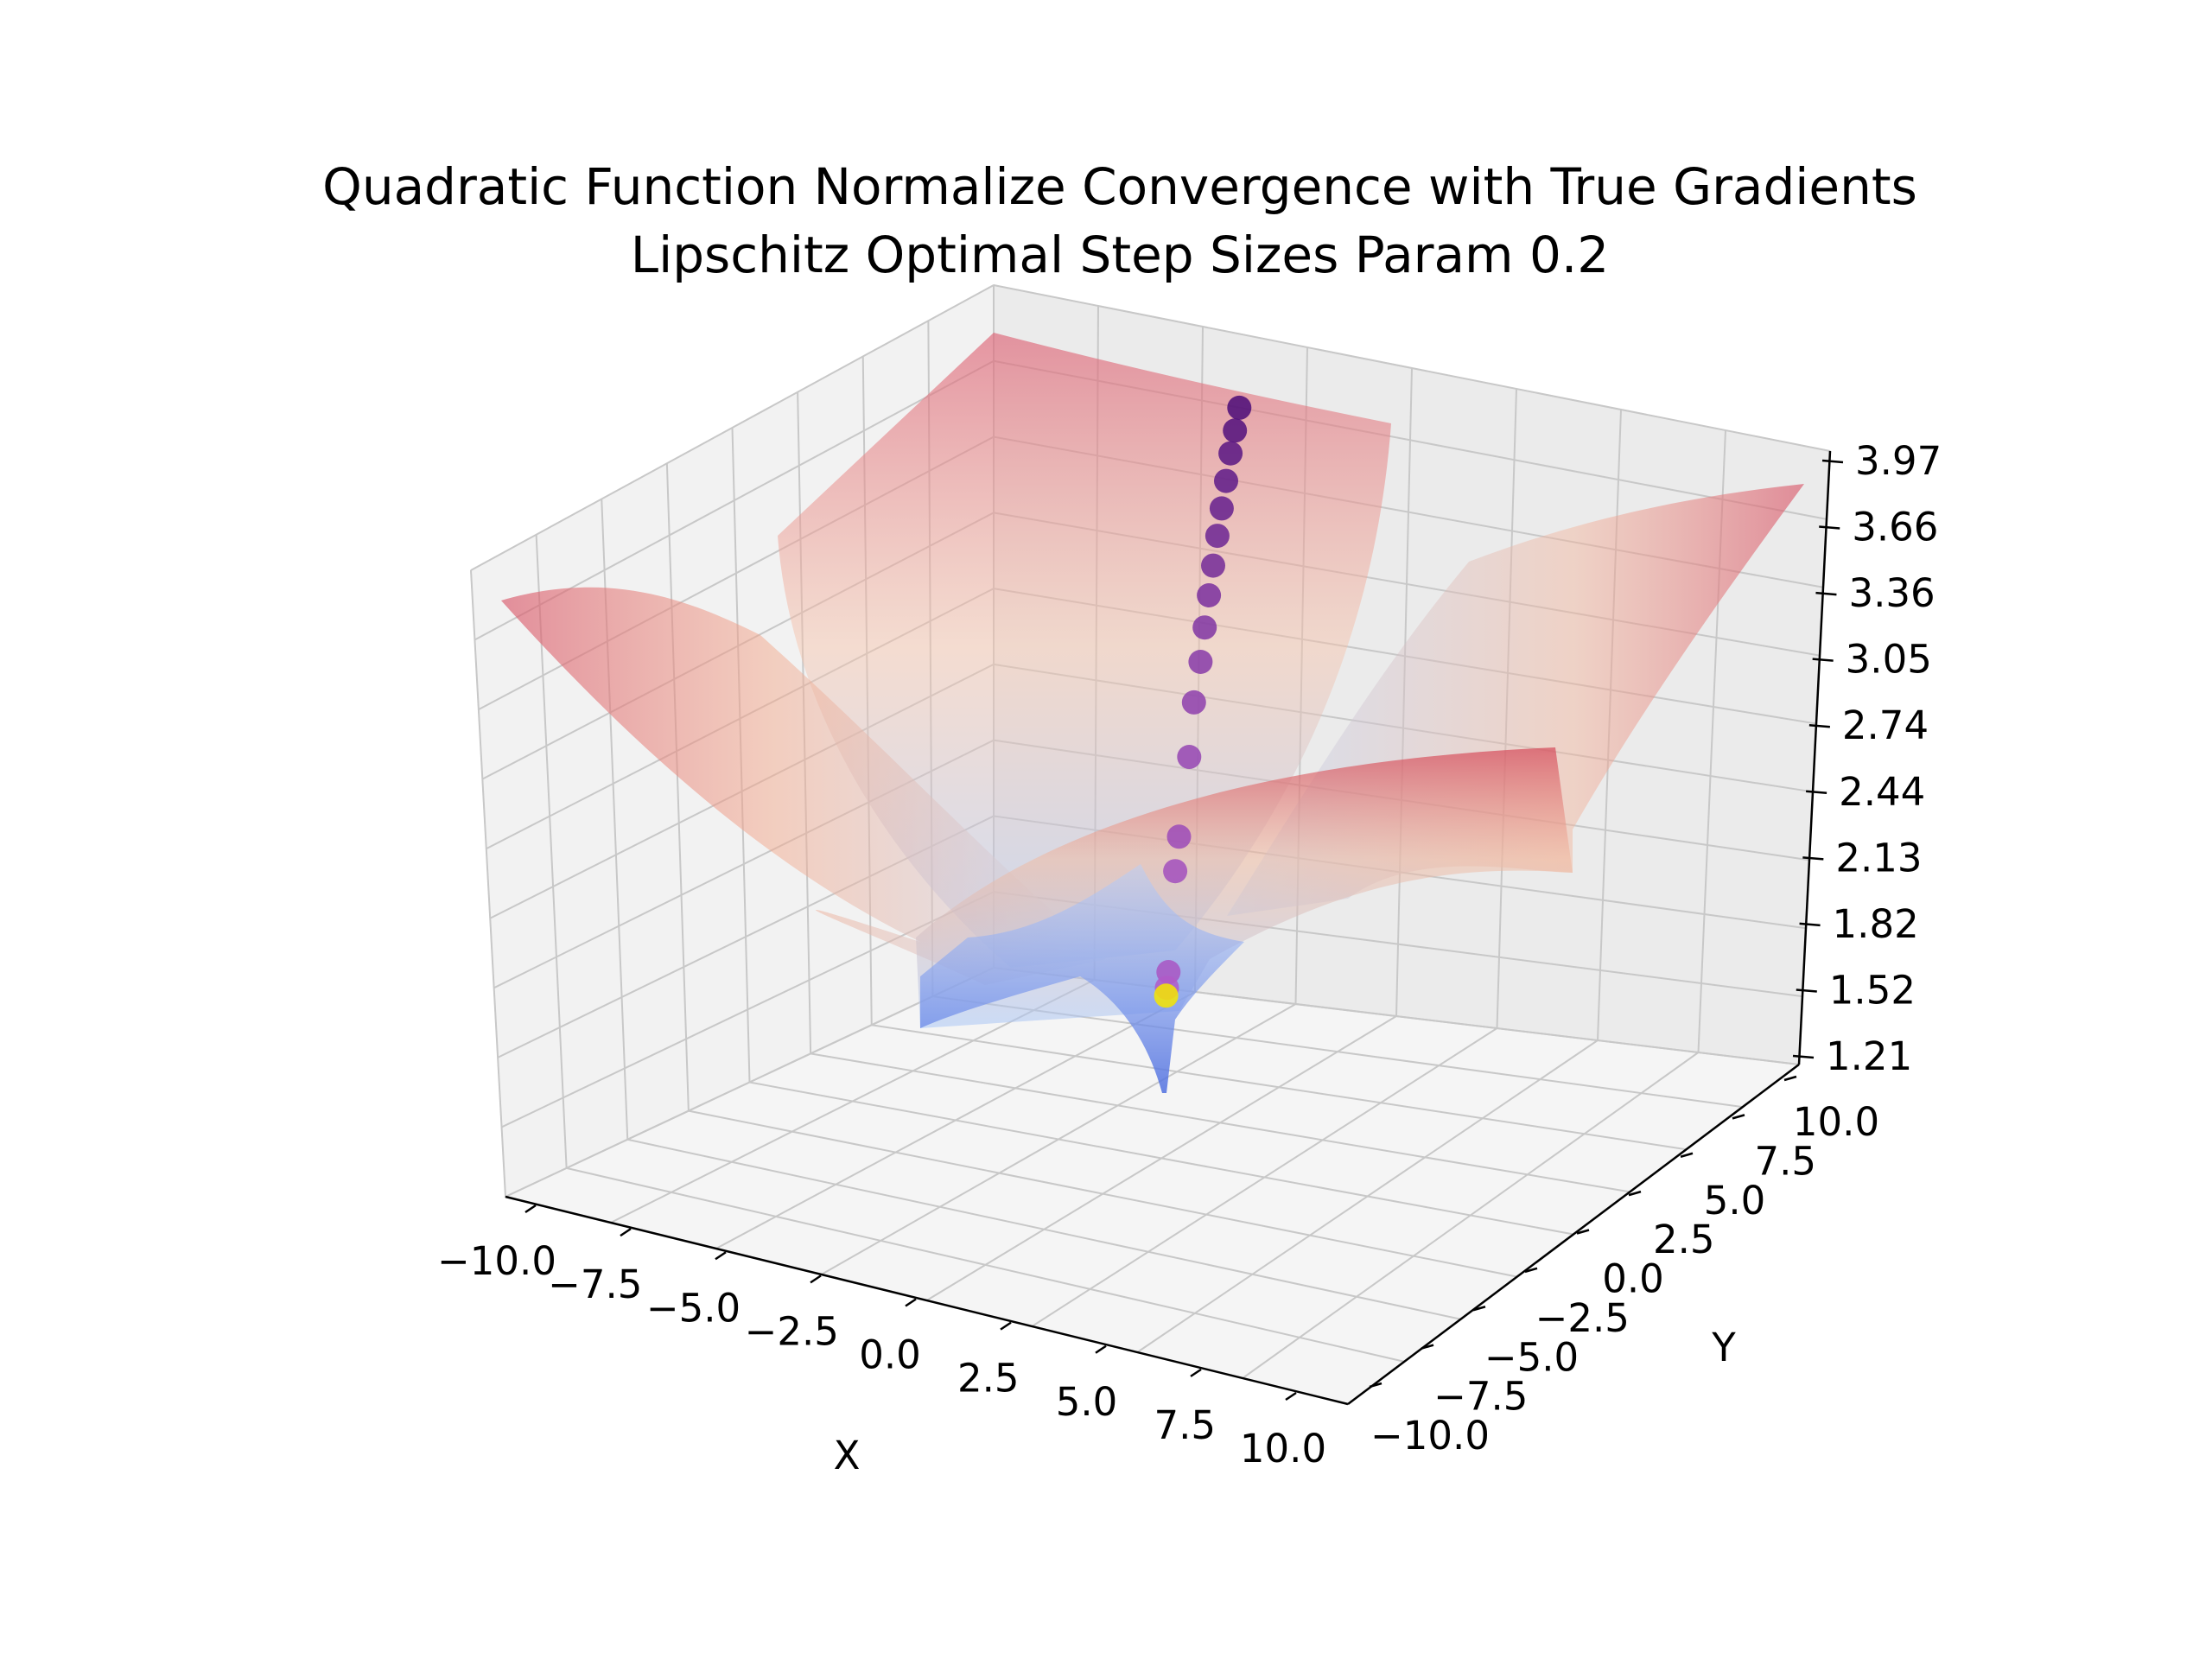 This screenshot has height=1659, width=2212. I want to click on z-tick-label: 3.36, so click(1891, 593).